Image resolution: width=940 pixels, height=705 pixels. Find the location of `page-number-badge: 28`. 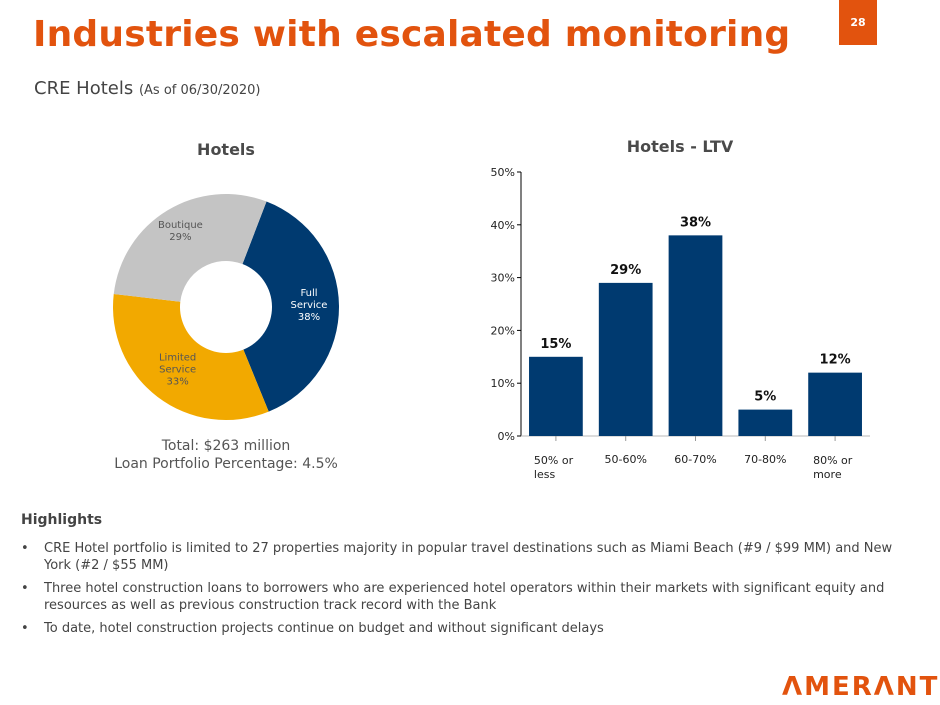

page-number-badge: 28 is located at coordinates (858, 22).